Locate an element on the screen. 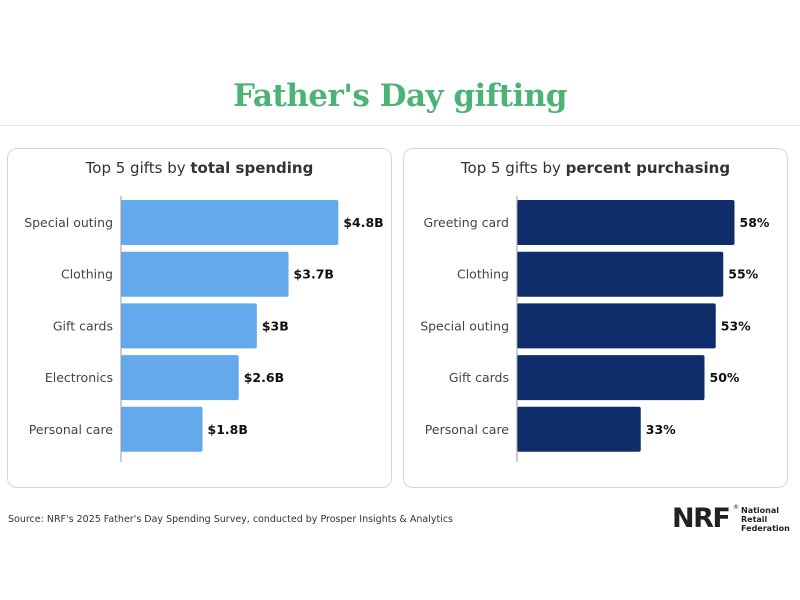 This screenshot has width=800, height=600. logo-name-line: National is located at coordinates (760, 510).